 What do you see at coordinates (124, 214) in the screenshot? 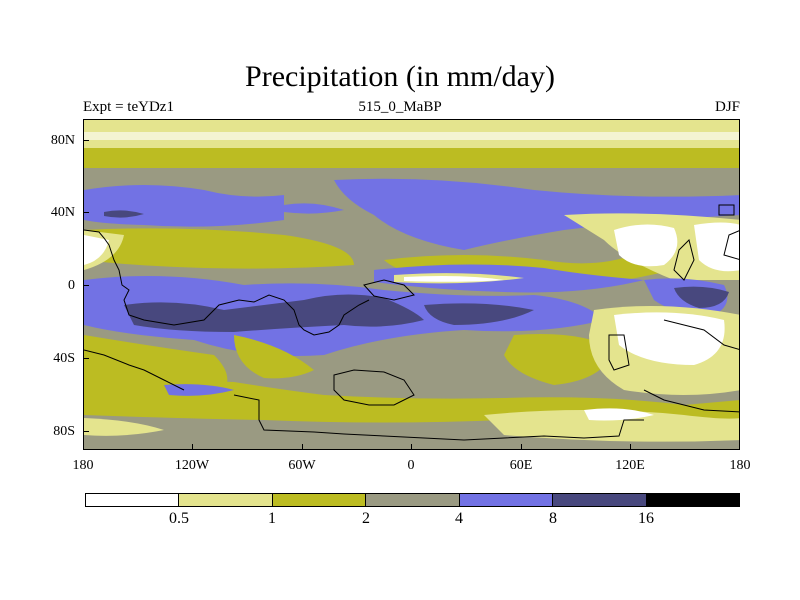
I see `storm-core-west` at bounding box center [124, 214].